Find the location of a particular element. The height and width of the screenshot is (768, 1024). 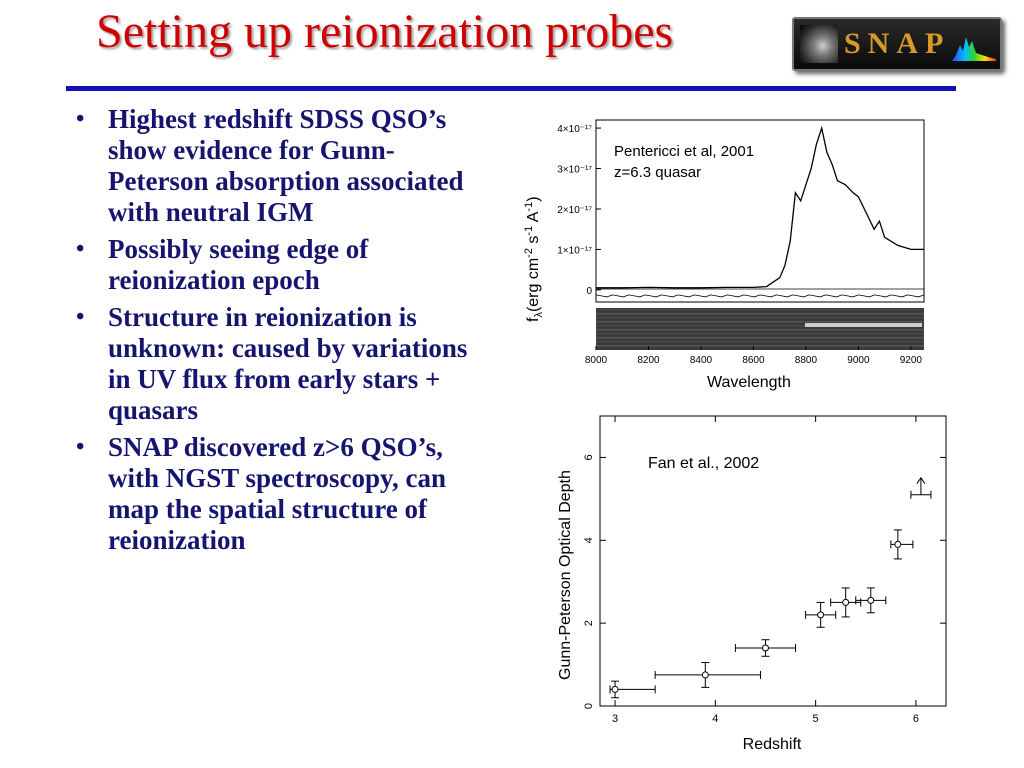

spectrum-y-tick-label: 4×10⁻¹⁷ is located at coordinates (574, 129).